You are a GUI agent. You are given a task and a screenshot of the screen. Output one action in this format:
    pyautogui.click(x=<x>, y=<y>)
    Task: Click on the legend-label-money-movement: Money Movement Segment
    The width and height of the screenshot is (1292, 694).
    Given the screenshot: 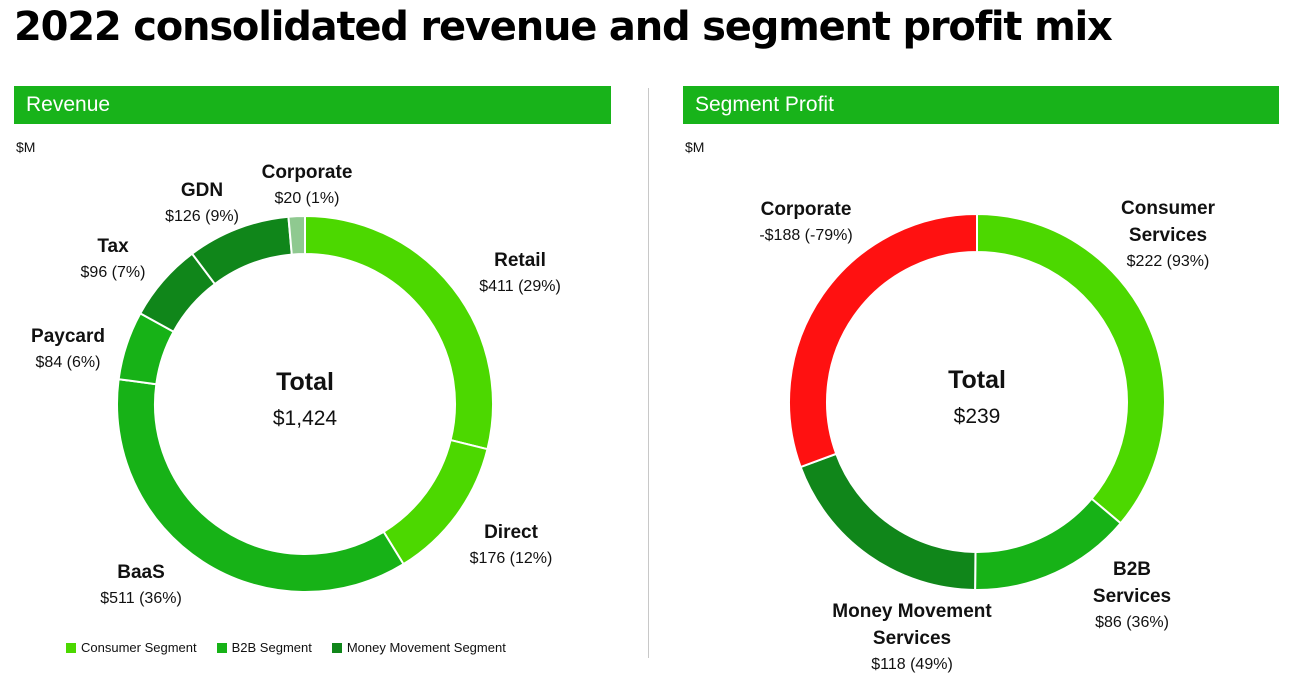 What is the action you would take?
    pyautogui.click(x=426, y=647)
    